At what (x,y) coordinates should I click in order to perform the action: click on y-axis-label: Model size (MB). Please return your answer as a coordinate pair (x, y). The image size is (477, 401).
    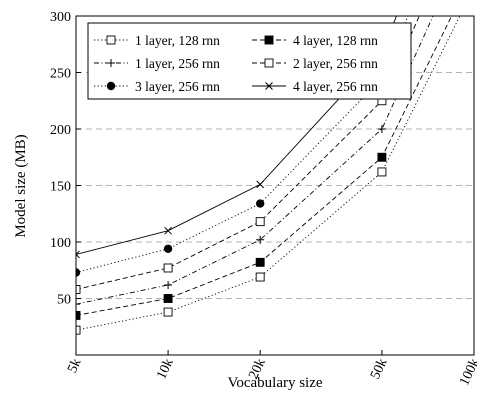
    Looking at the image, I should click on (21, 185).